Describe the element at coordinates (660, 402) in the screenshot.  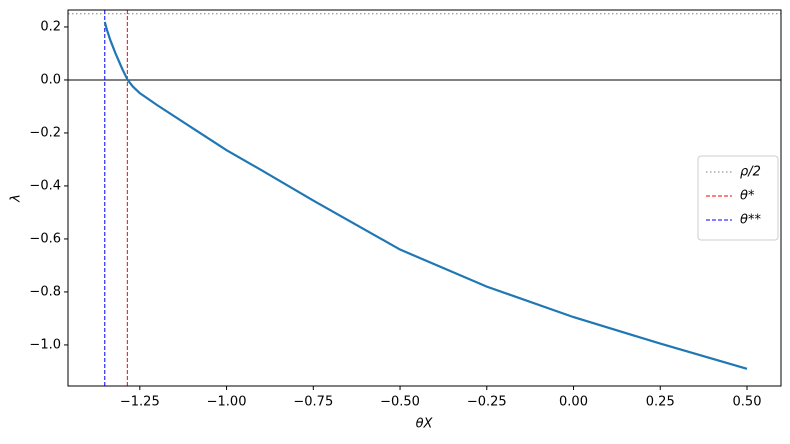
I see `x-tick-label: 0.25` at that location.